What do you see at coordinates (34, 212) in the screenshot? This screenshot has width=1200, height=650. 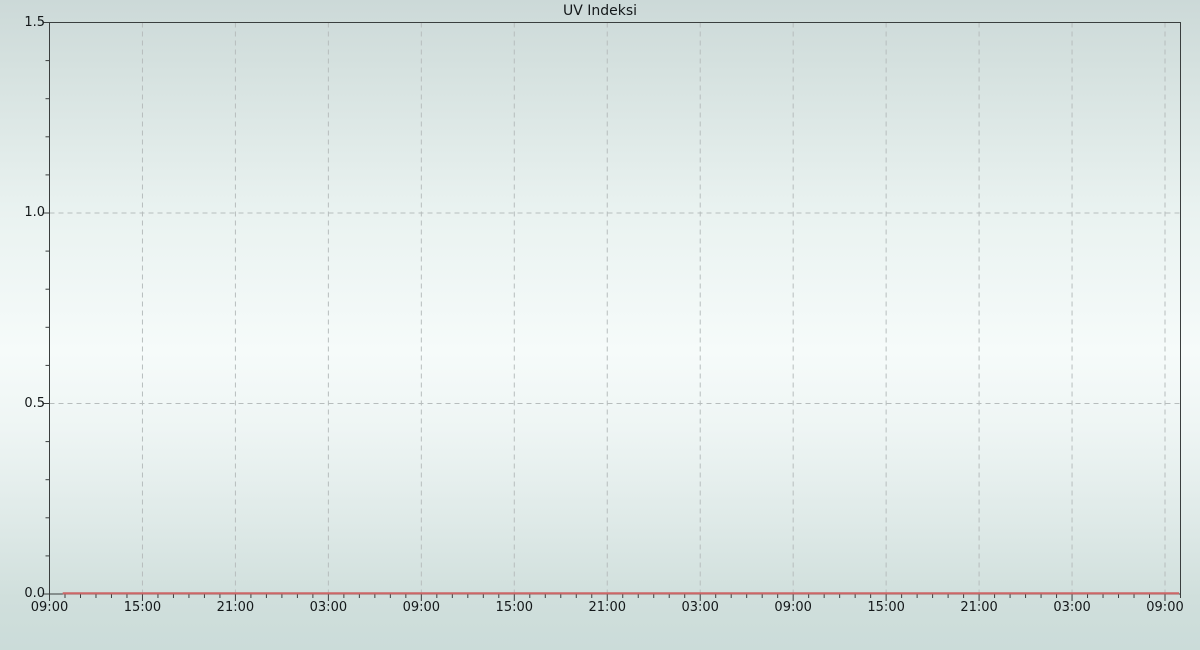 I see `y-tick-label: 1.0` at bounding box center [34, 212].